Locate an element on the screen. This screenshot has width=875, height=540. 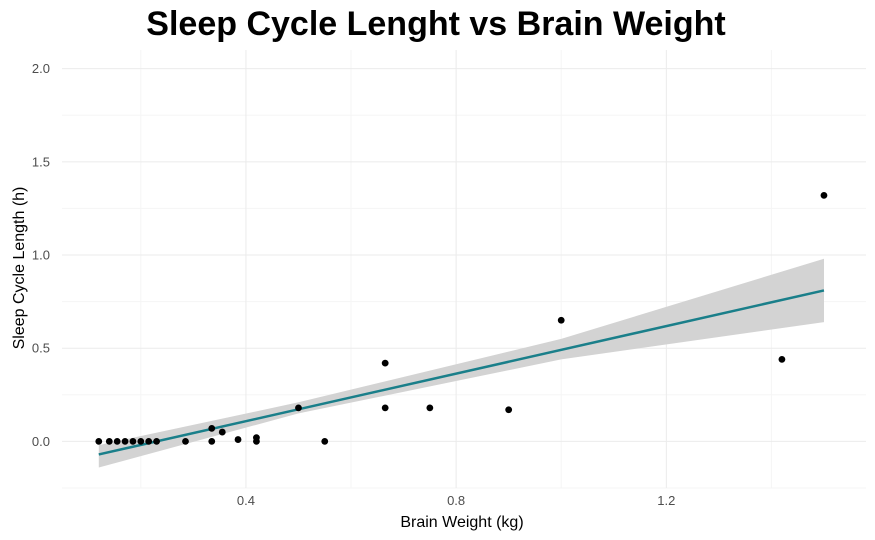
y-axis-ticks: 0.0 0.5 1.0 1.5 2.0 is located at coordinates (41, 255).